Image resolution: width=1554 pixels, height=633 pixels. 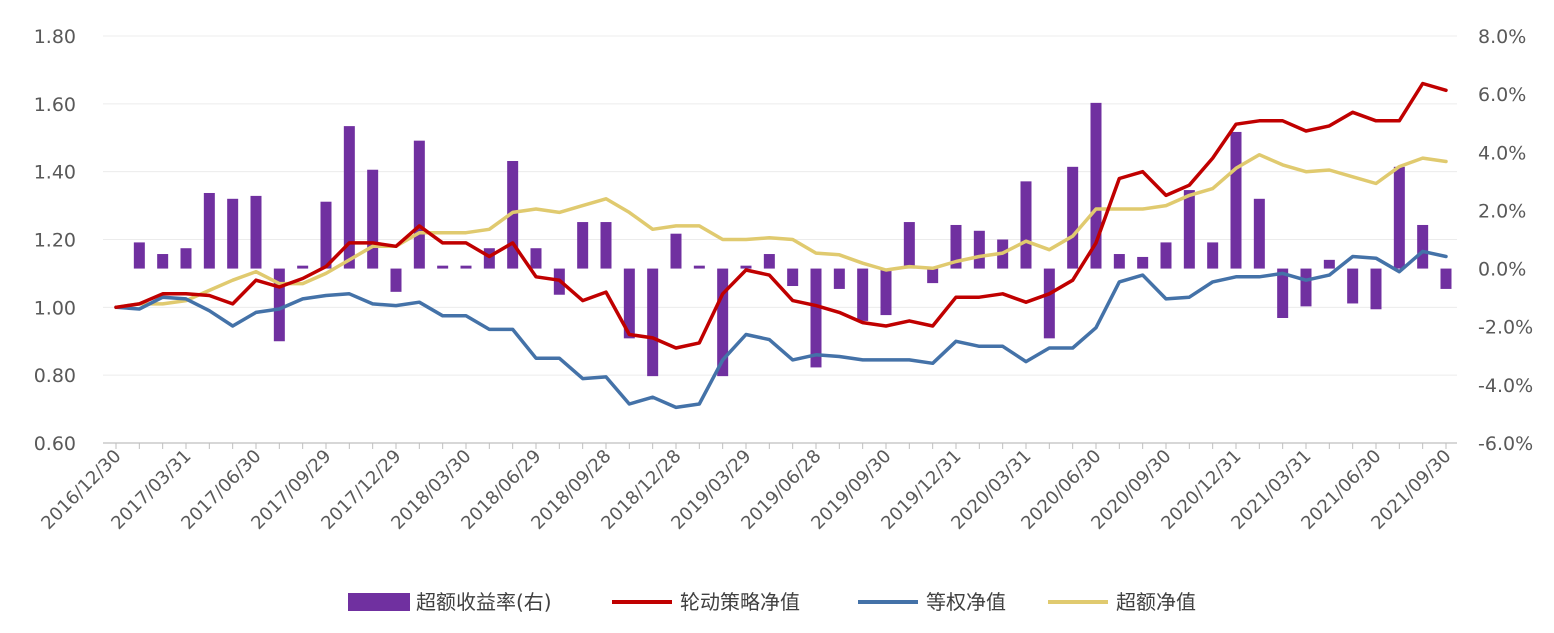 I want to click on y-right-tick-label: 4.0%, so click(x=1502, y=153).